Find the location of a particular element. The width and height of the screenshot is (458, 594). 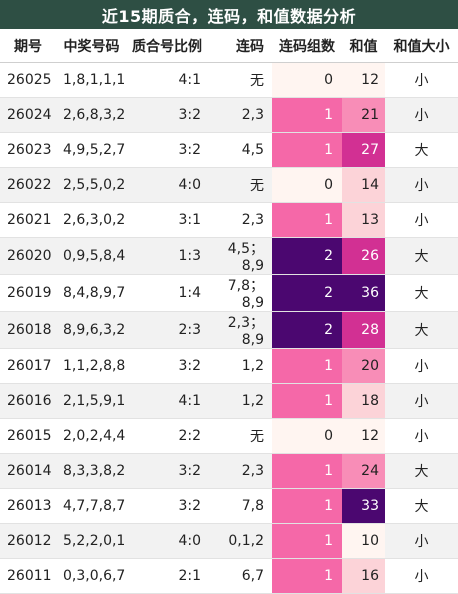

cell-issue: 26020 is located at coordinates (28, 256).